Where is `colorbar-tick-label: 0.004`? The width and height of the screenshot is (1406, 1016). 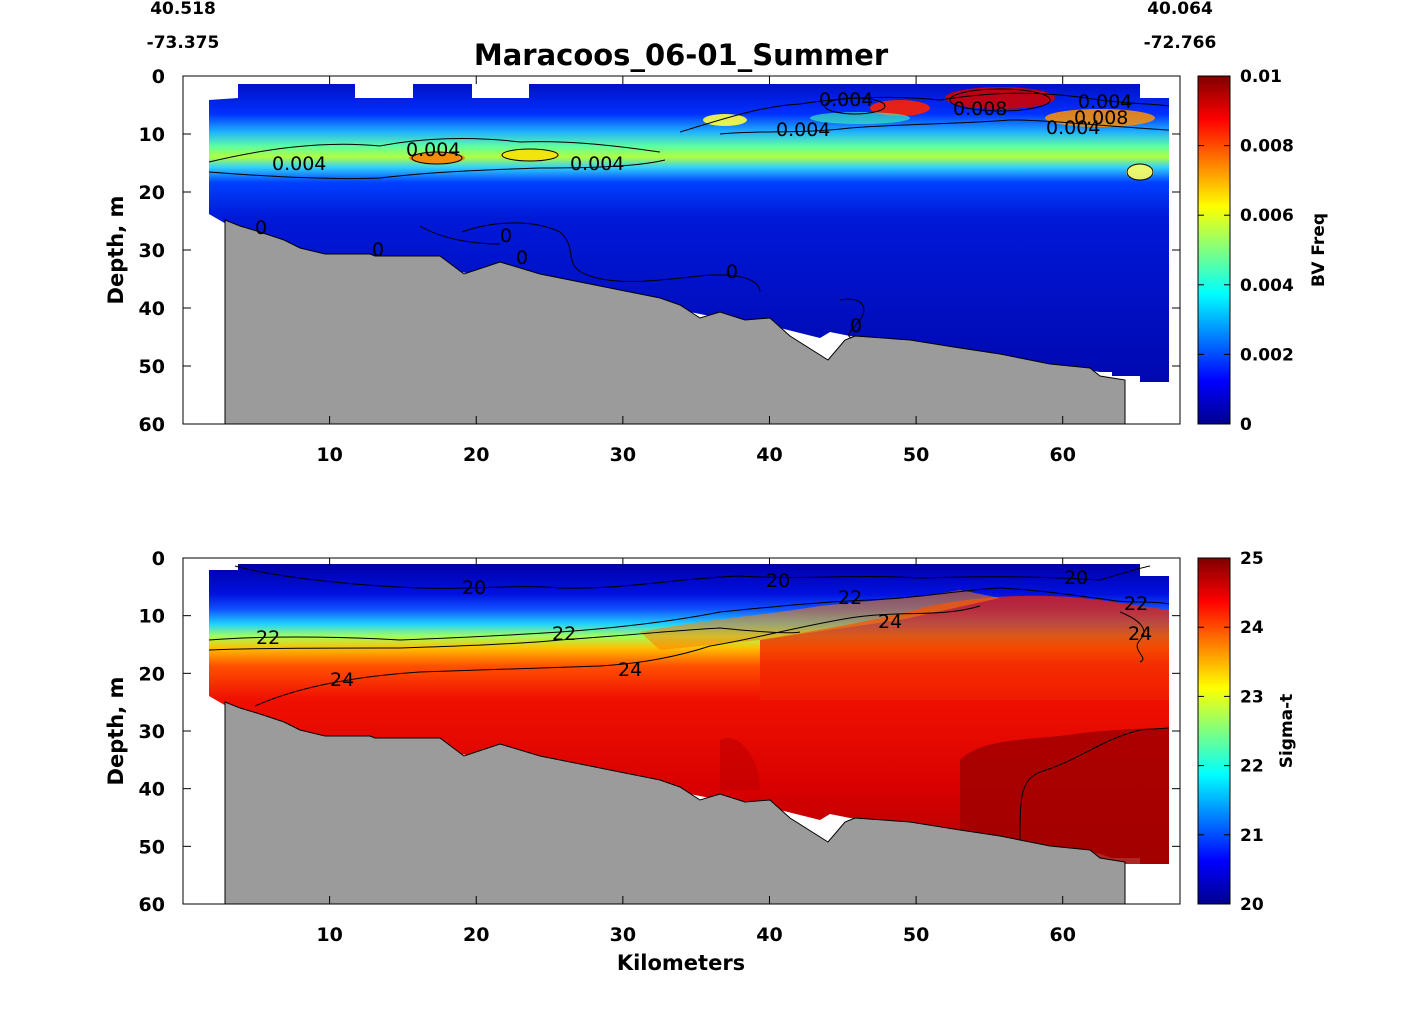 colorbar-tick-label: 0.004 is located at coordinates (1267, 286).